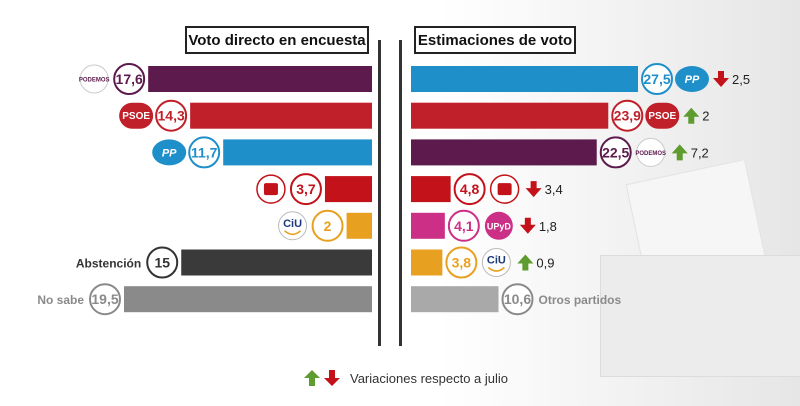 The height and width of the screenshot is (406, 800). Describe the element at coordinates (248, 299) in the screenshot. I see `left-bar-no-sabe` at that location.